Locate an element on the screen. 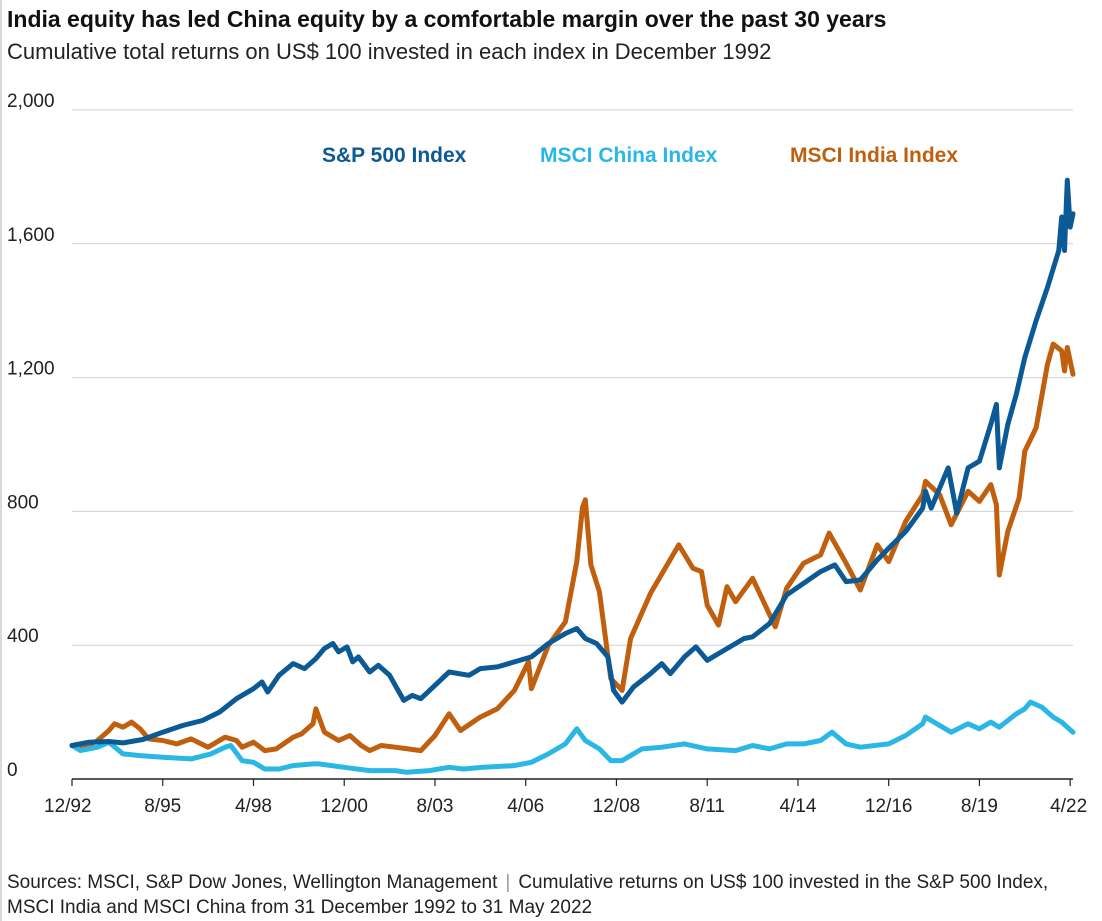 The width and height of the screenshot is (1102, 921). left-border-rule is located at coordinates (1, 460).